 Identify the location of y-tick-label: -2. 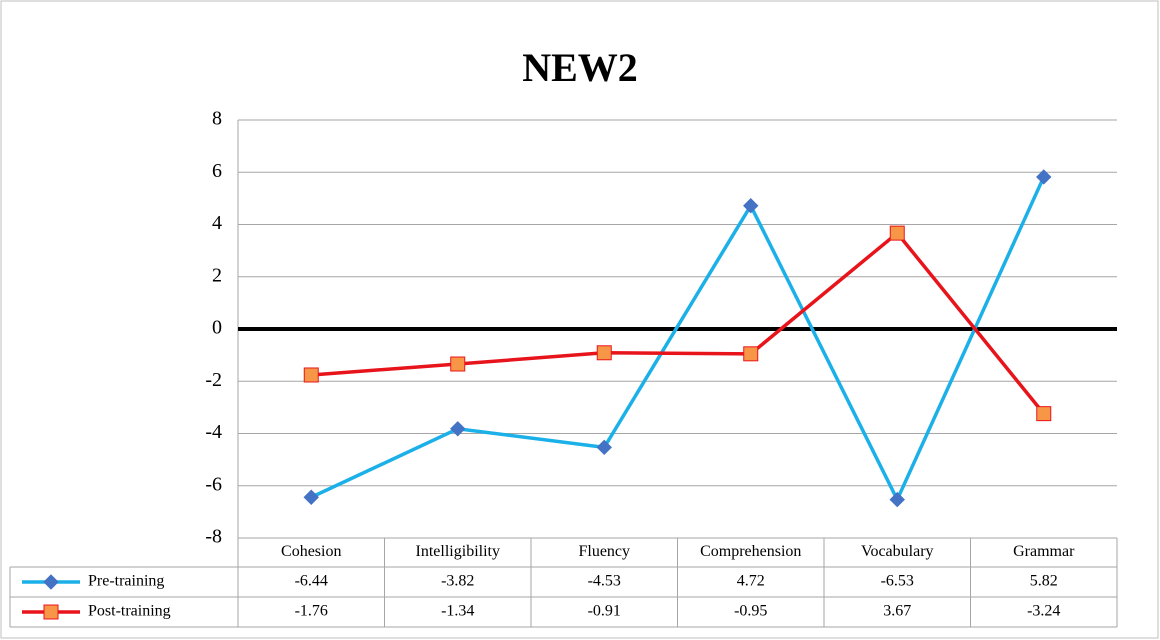
(213, 380).